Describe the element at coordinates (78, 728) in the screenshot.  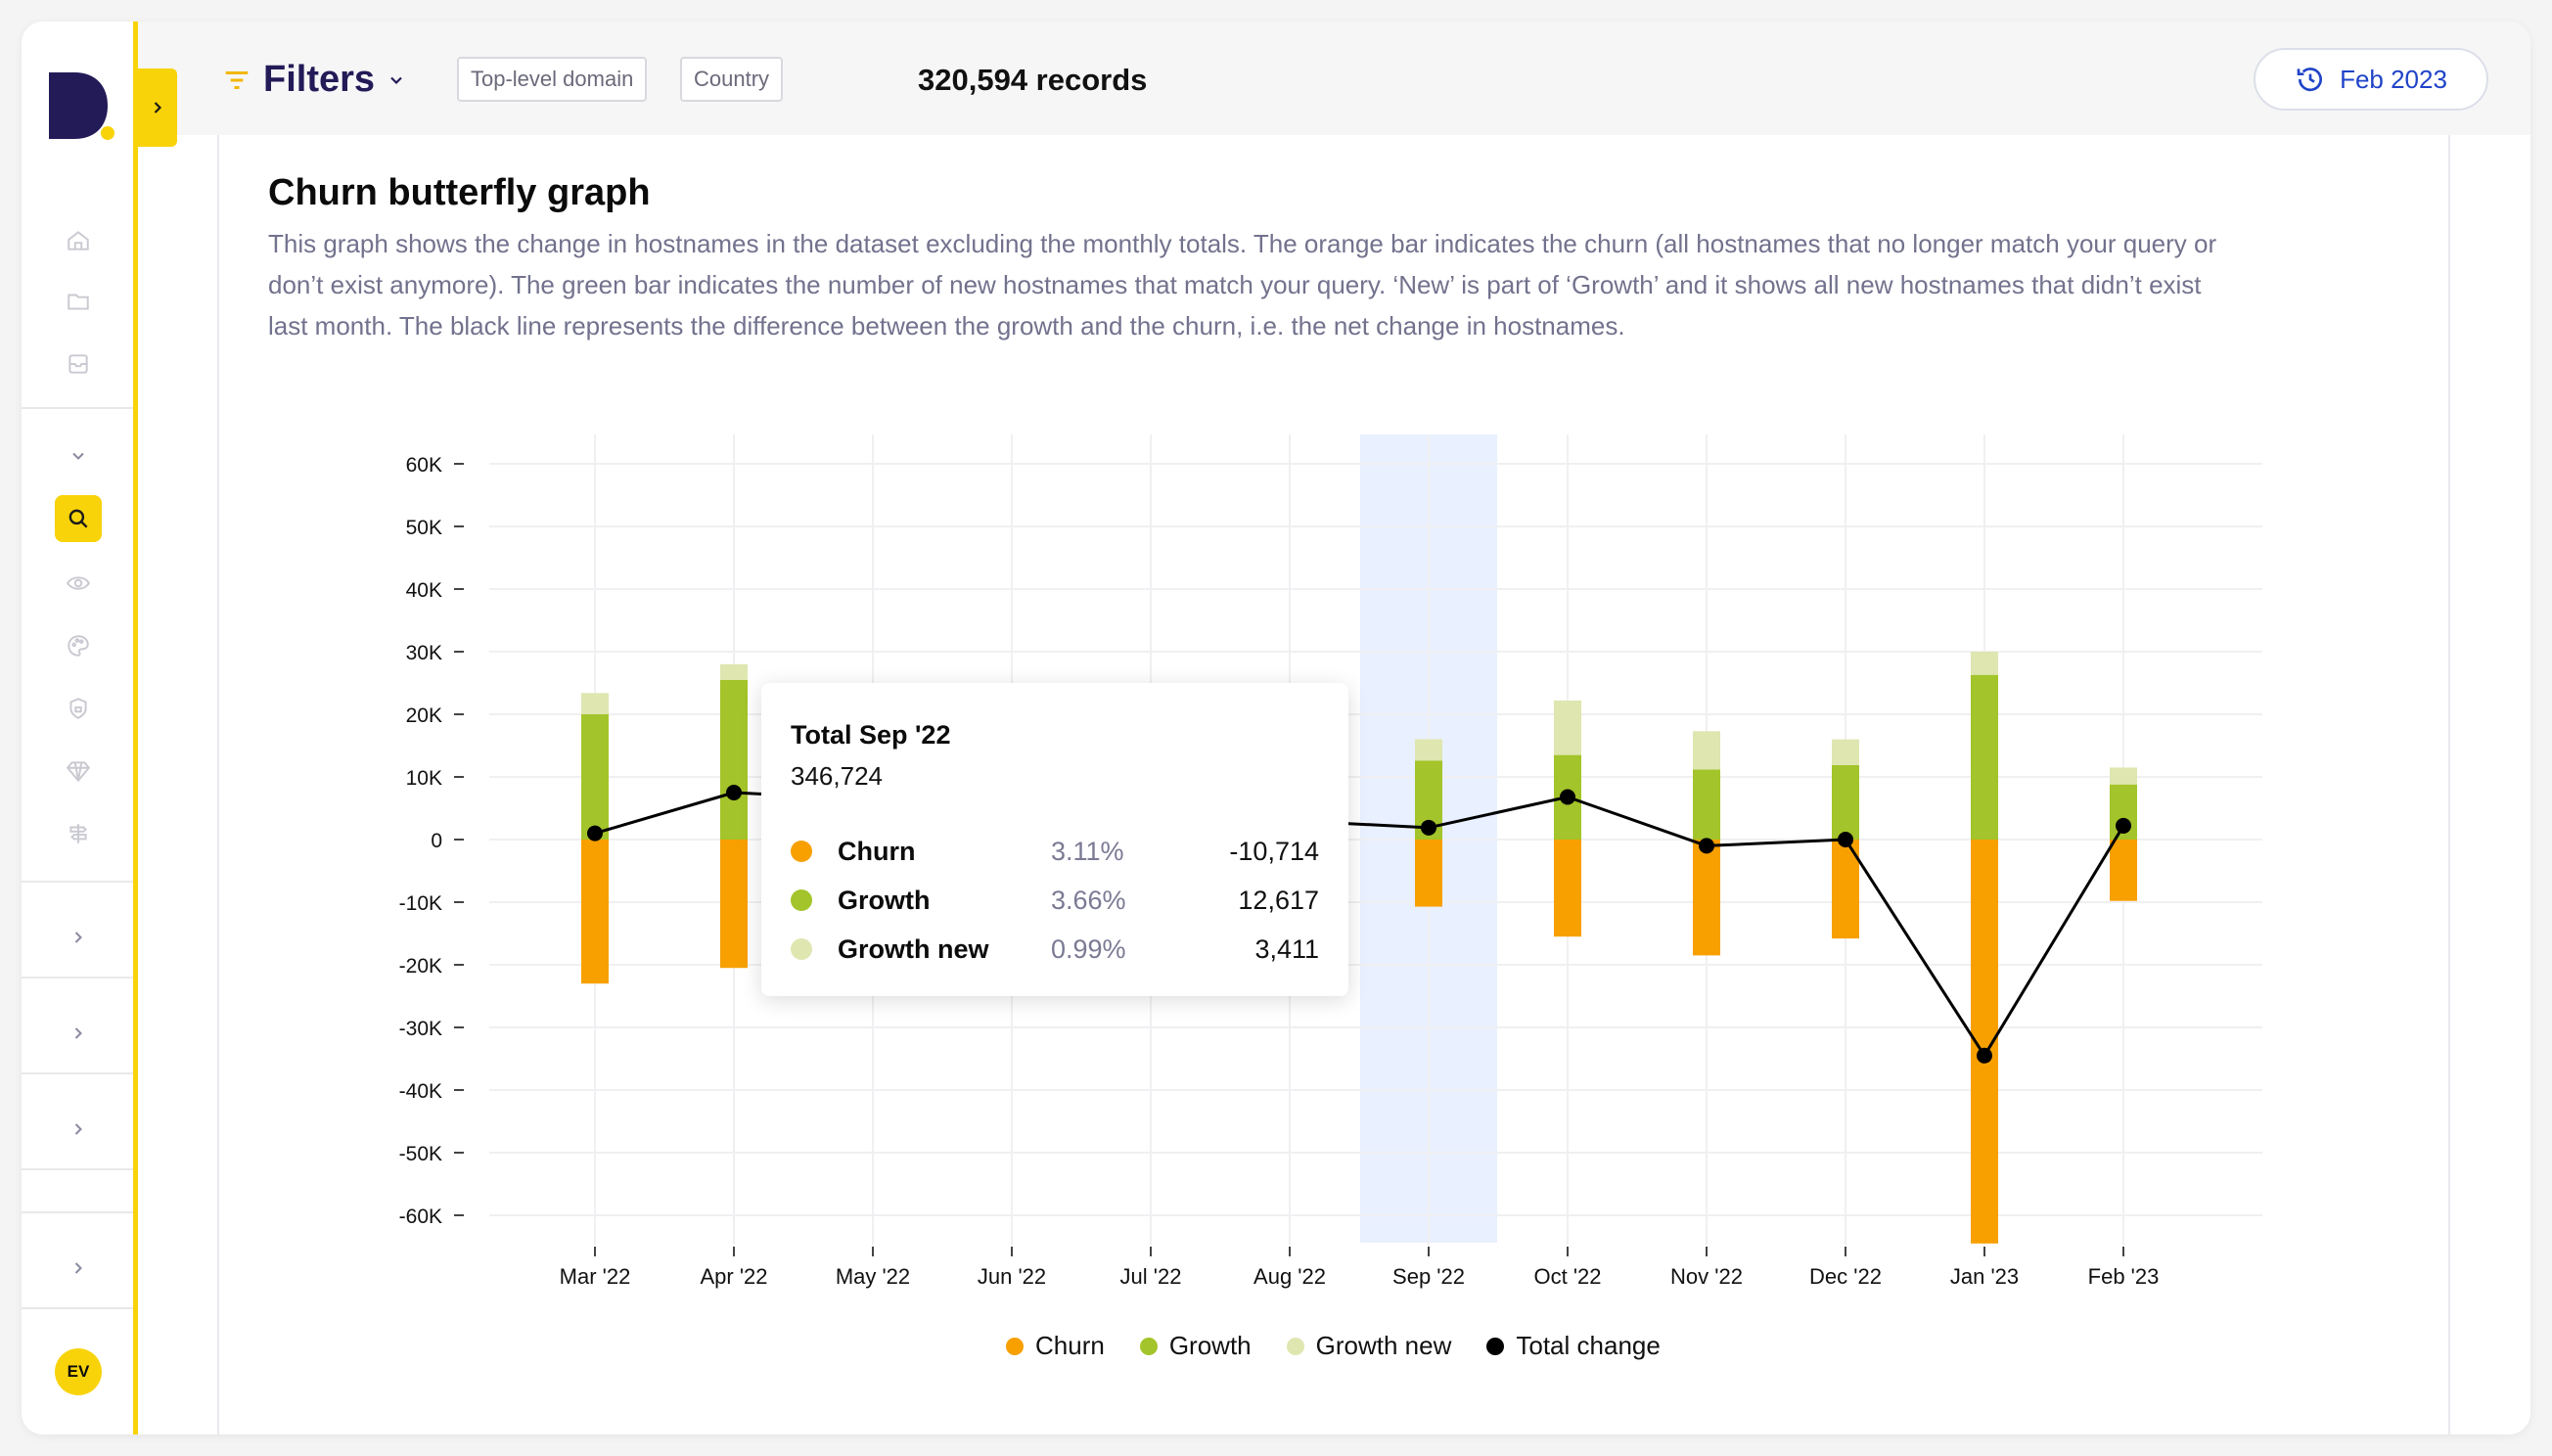
I see `sidebar: EV` at that location.